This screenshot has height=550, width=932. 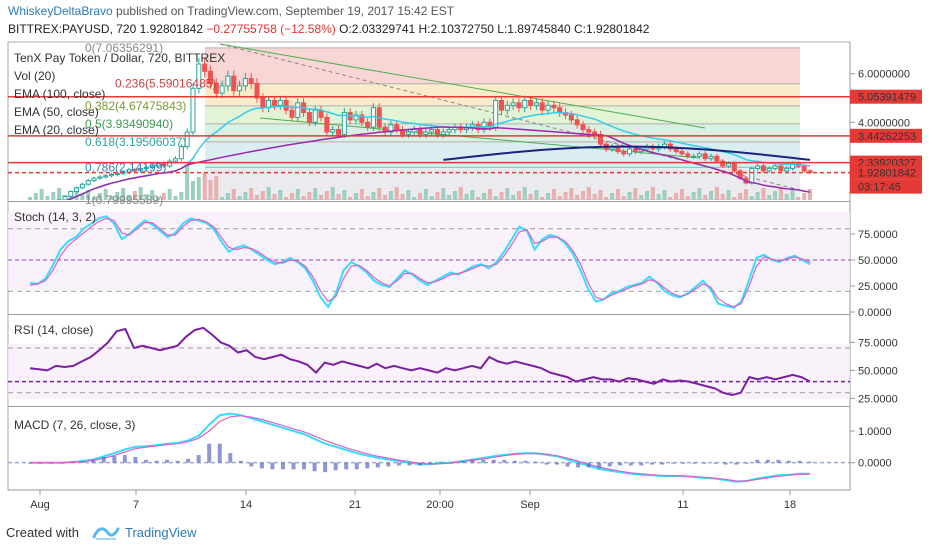 I want to click on resistance-lines, so click(x=429, y=134).